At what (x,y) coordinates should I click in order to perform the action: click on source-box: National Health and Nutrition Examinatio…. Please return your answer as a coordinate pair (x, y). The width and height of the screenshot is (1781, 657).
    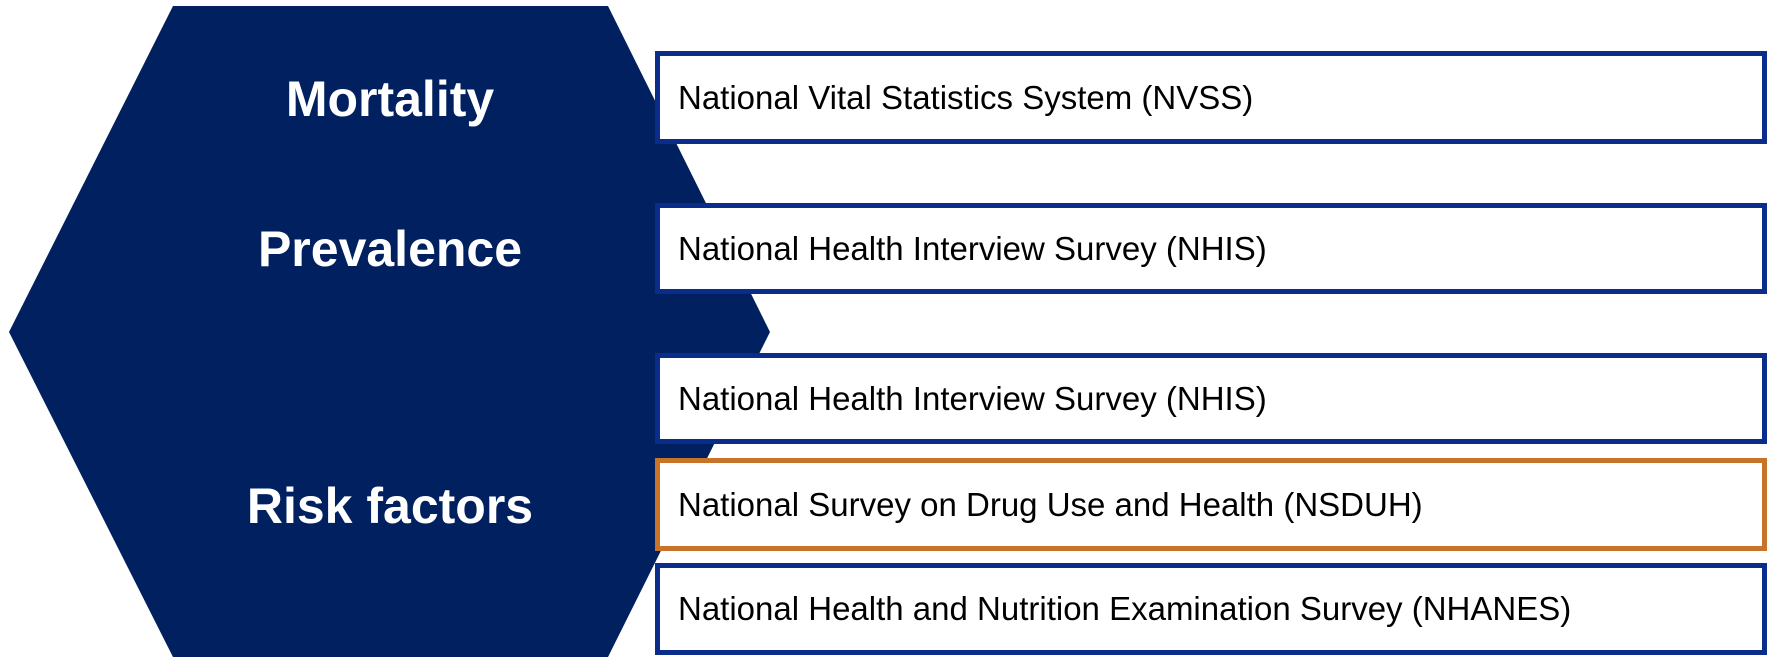
    Looking at the image, I should click on (1211, 609).